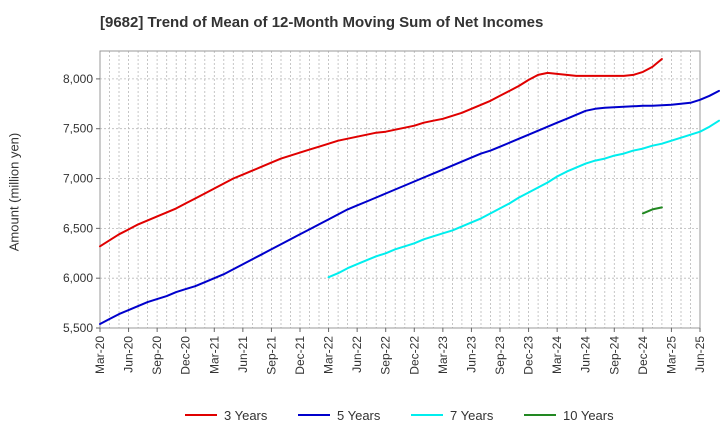 The height and width of the screenshot is (440, 720). What do you see at coordinates (214, 355) in the screenshot?
I see `x-tick-label: Mar-21` at bounding box center [214, 355].